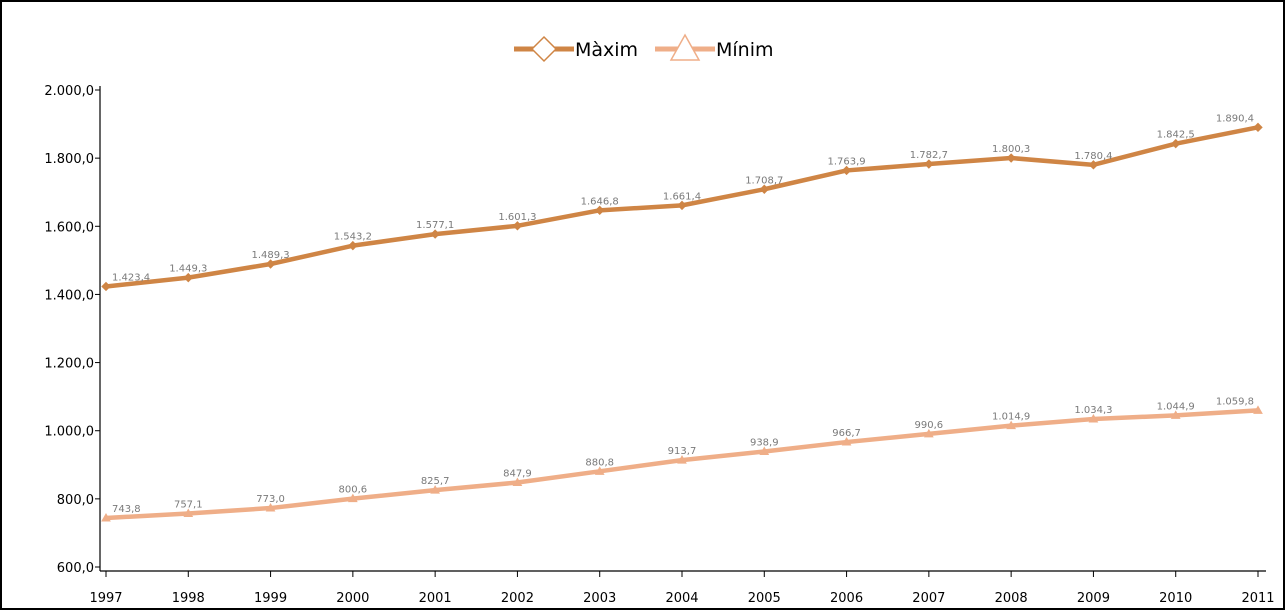 This screenshot has width=1285, height=610. What do you see at coordinates (69, 227) in the screenshot?
I see `y-tick-label: 1.600,0` at bounding box center [69, 227].